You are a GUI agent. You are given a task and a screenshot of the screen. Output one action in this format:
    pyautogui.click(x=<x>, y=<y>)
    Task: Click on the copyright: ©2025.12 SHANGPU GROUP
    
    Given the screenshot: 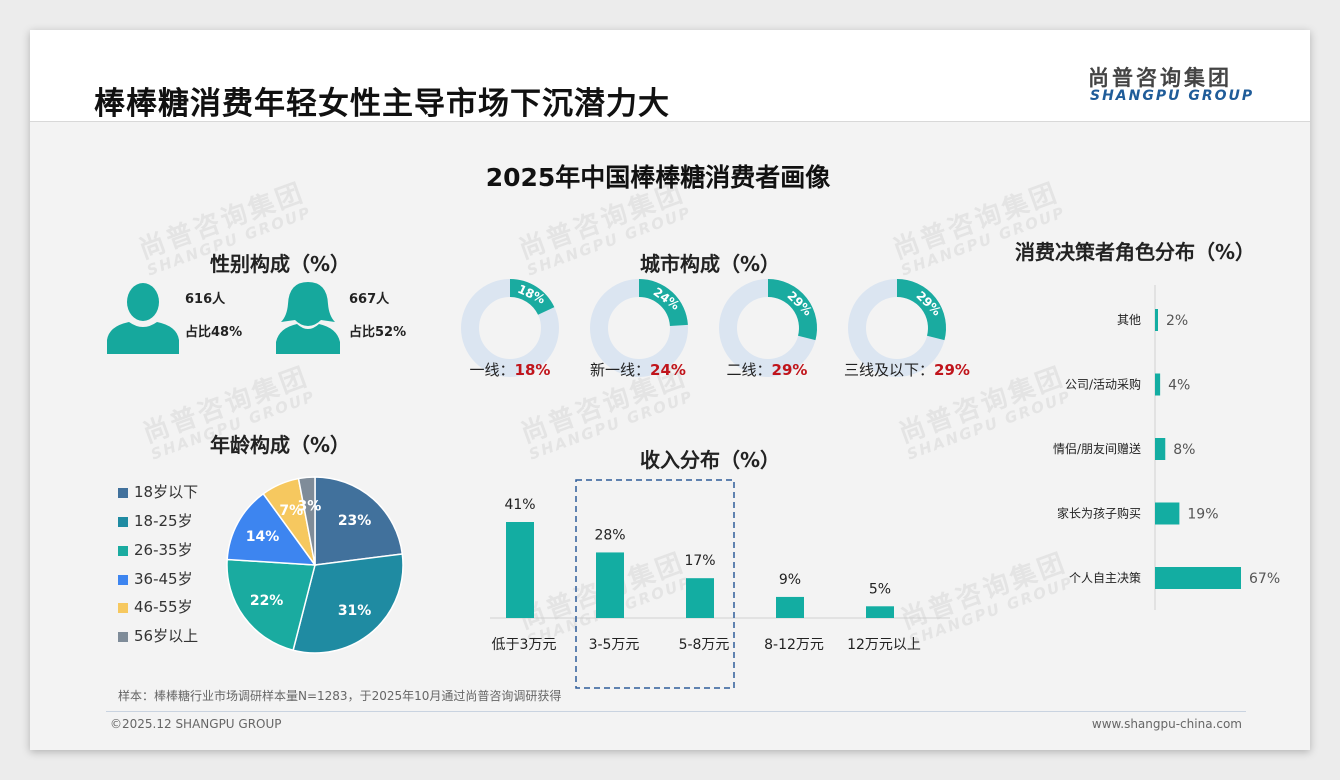 What is the action you would take?
    pyautogui.click(x=196, y=724)
    